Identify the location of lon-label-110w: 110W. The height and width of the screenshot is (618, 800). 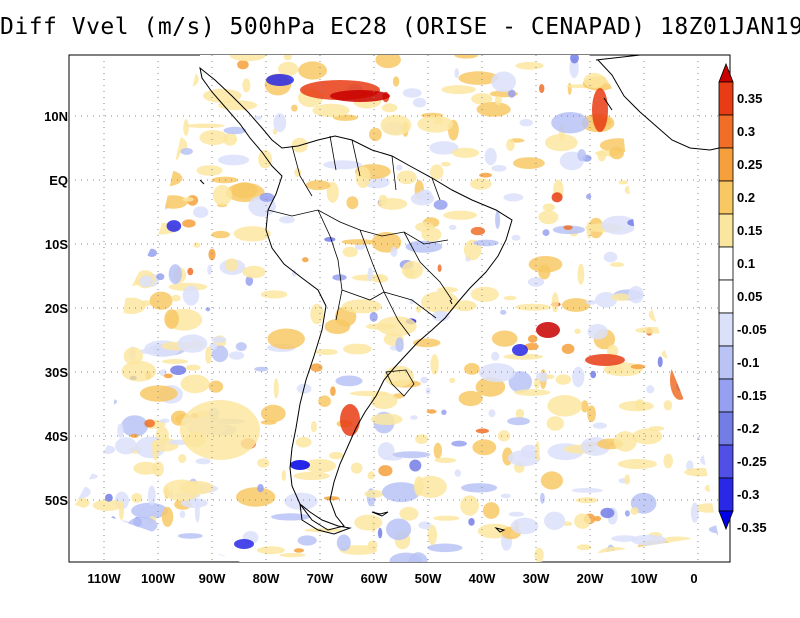
(104, 578).